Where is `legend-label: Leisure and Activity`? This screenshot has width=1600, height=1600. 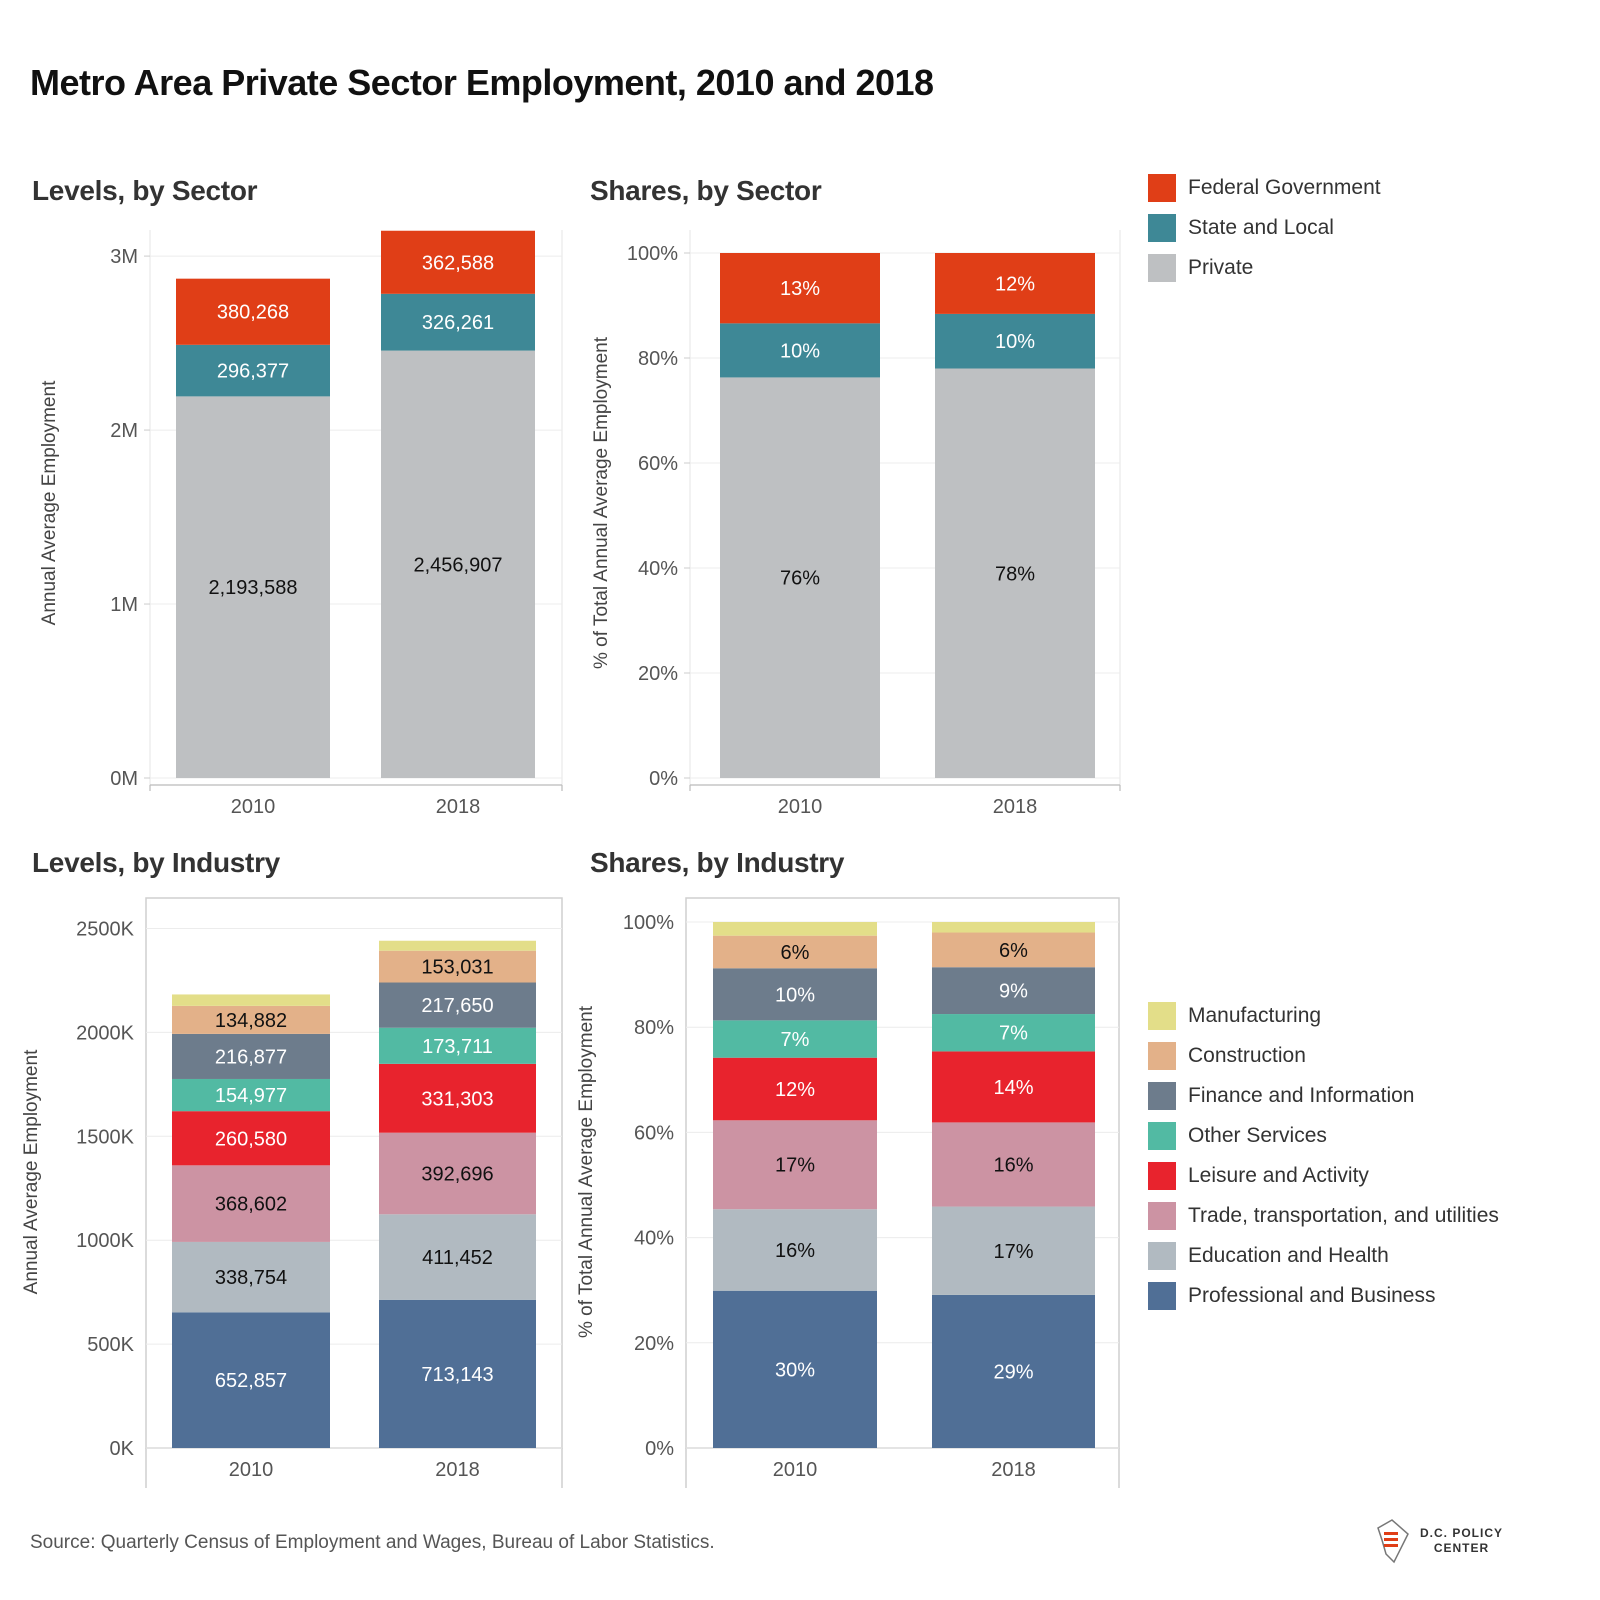 legend-label: Leisure and Activity is located at coordinates (1278, 1175).